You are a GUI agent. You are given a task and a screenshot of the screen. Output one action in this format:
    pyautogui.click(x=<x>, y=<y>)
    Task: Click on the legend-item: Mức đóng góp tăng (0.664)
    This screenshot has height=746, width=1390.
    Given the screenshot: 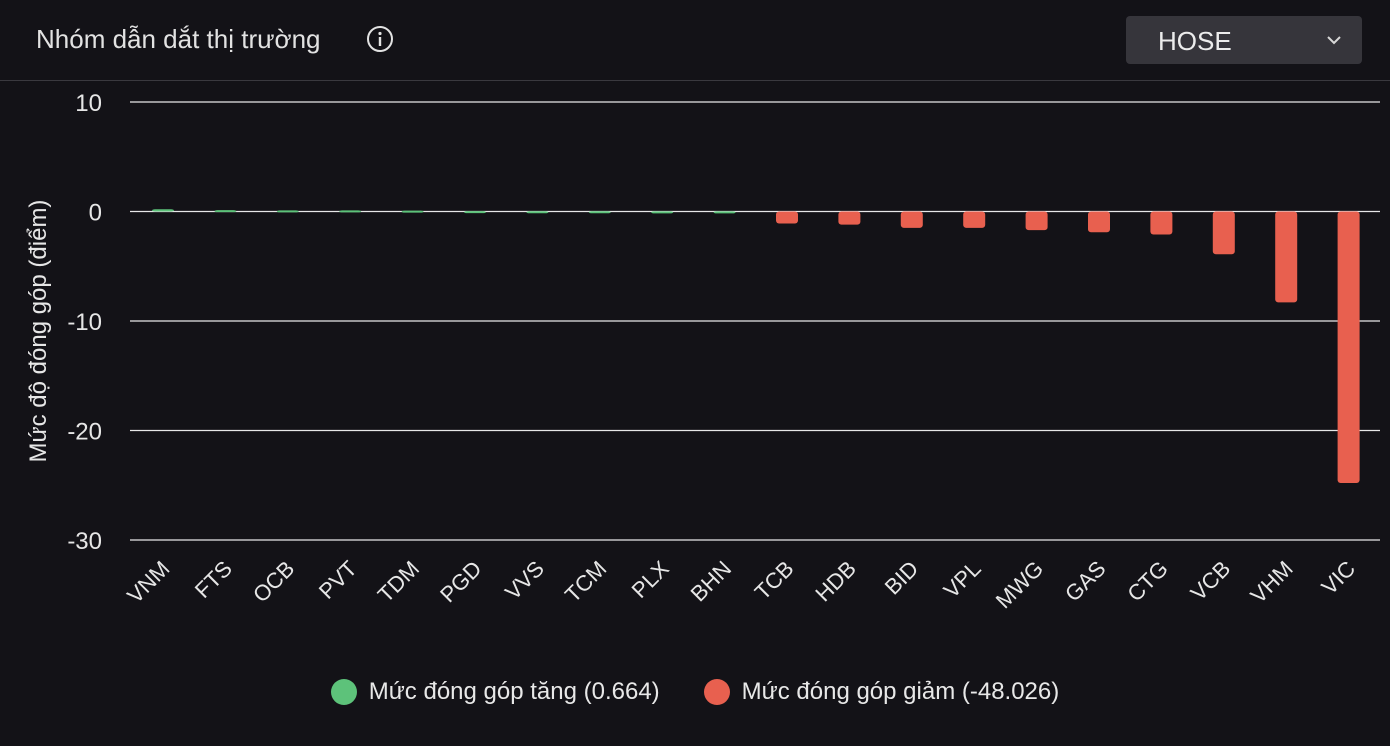 What is the action you would take?
    pyautogui.click(x=495, y=692)
    